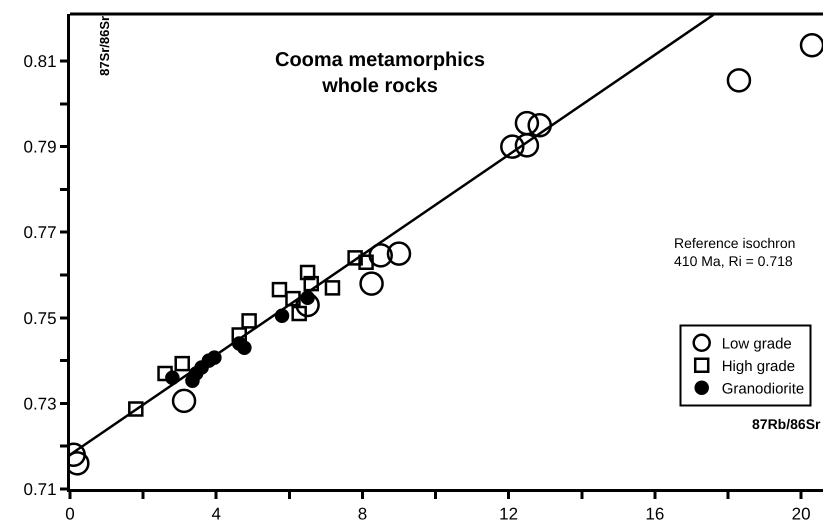 Image resolution: width=829 pixels, height=529 pixels. What do you see at coordinates (654, 514) in the screenshot?
I see `x-tick-label: 16` at bounding box center [654, 514].